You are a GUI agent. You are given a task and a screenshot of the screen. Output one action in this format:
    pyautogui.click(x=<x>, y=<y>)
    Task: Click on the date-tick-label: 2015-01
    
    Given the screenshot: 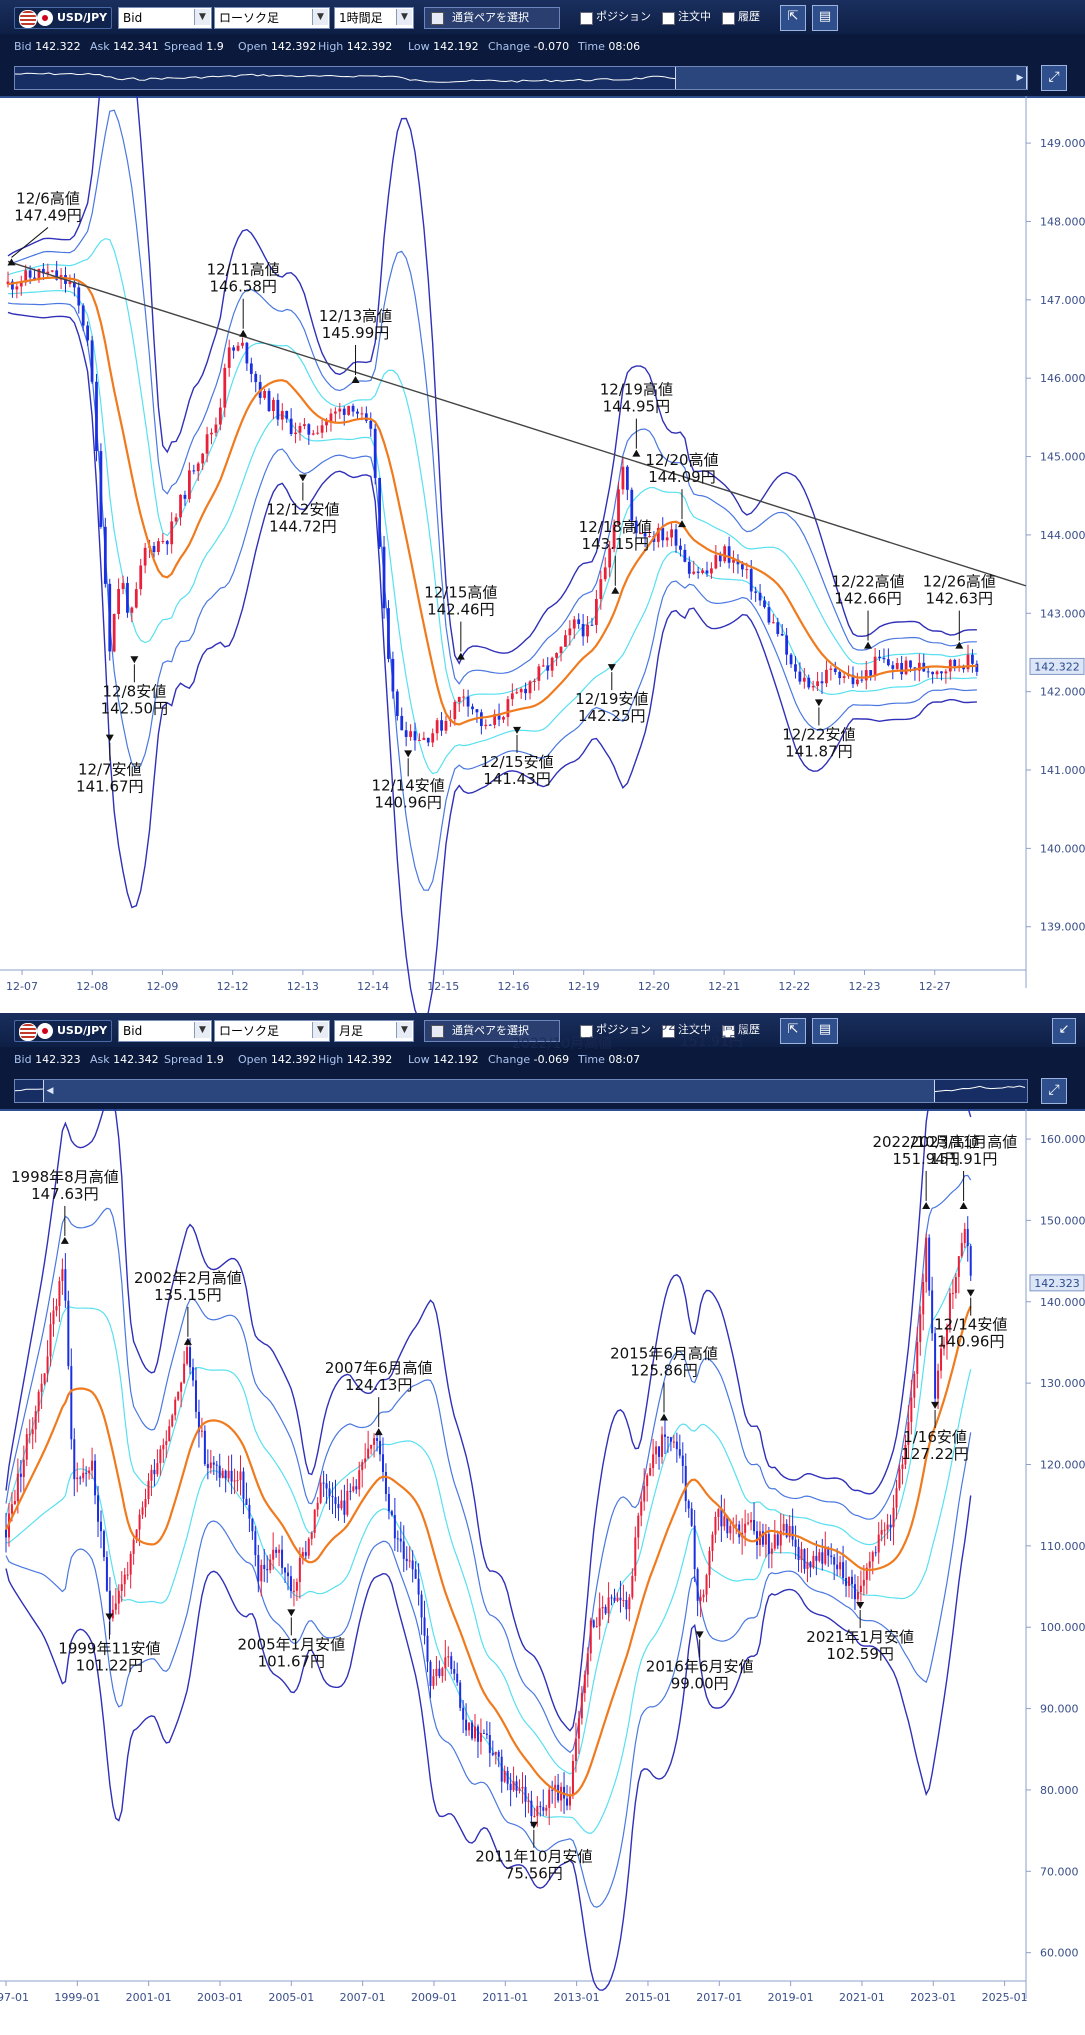 What is the action you would take?
    pyautogui.click(x=648, y=1997)
    